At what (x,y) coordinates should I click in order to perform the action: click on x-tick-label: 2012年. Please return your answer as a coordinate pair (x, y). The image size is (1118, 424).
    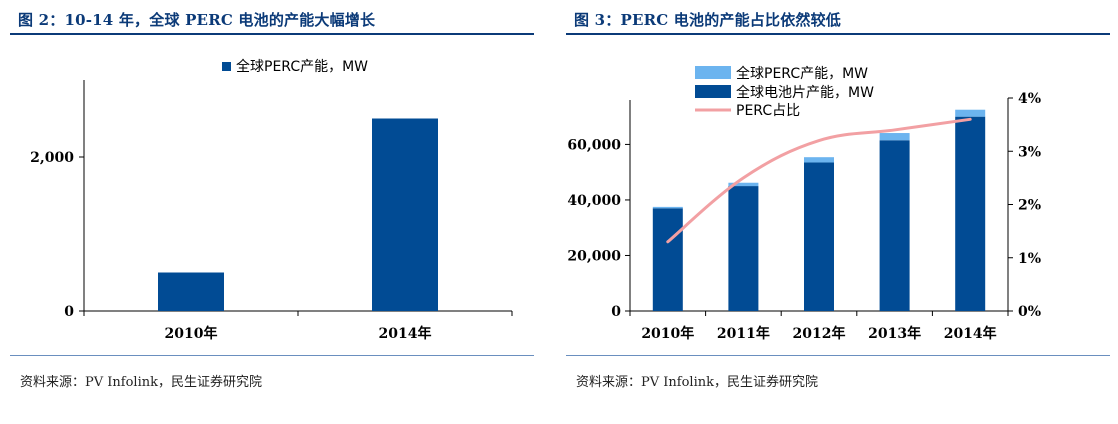
    Looking at the image, I should click on (819, 333).